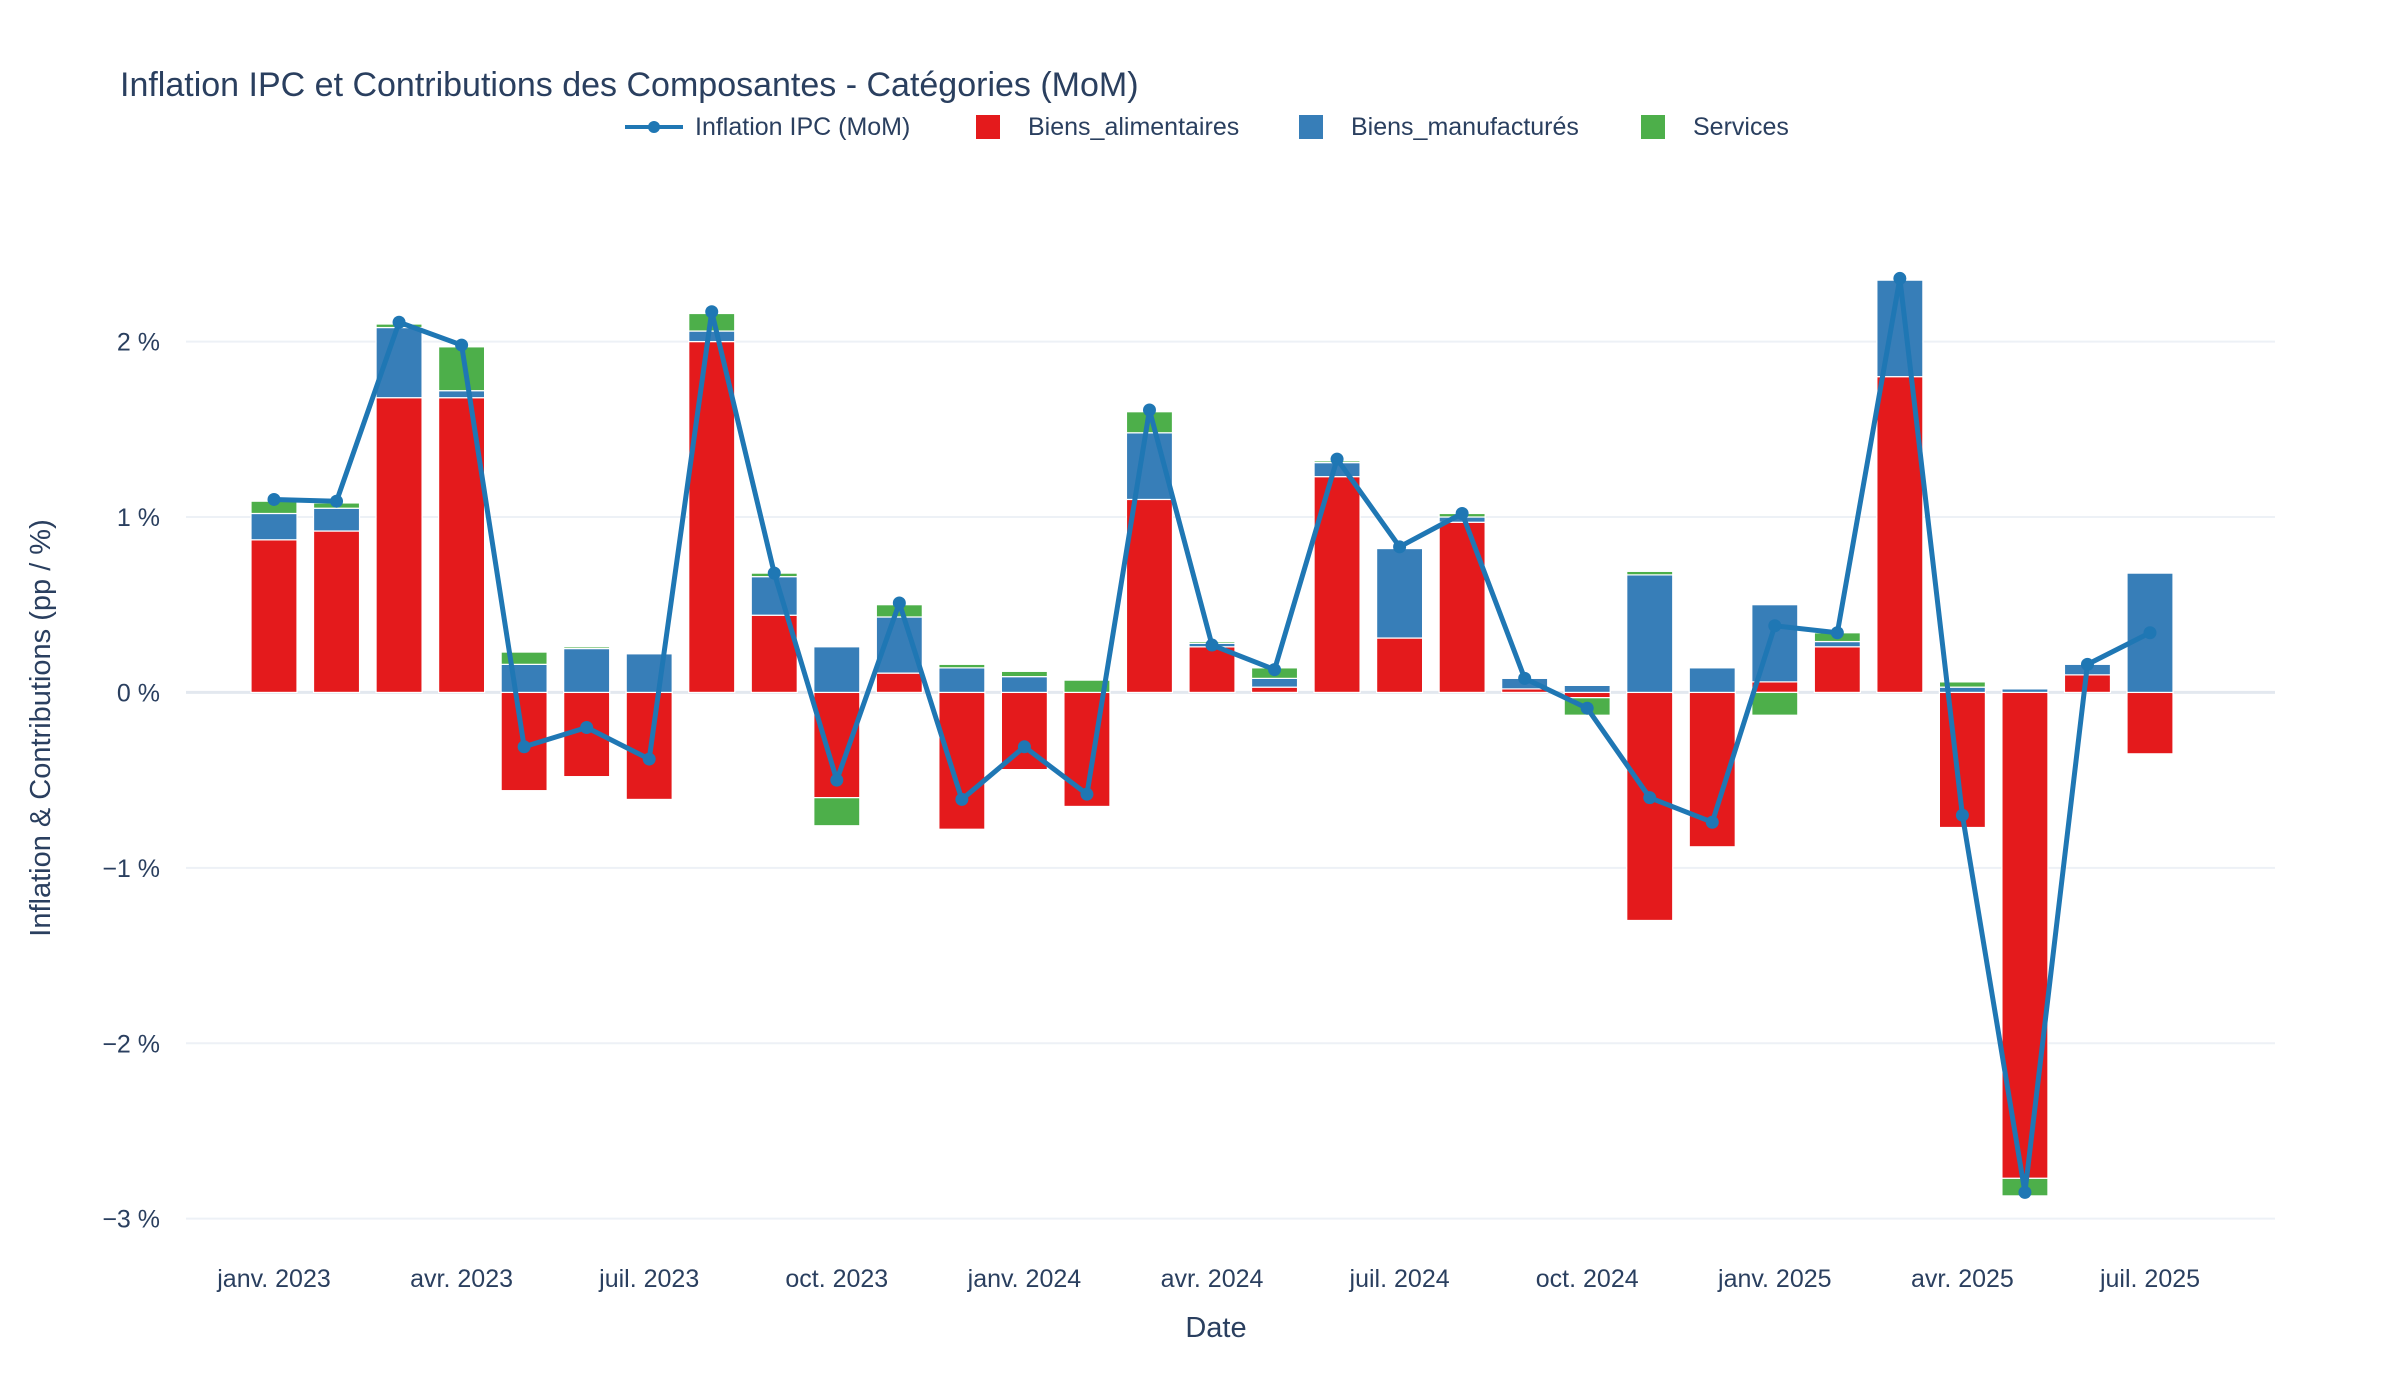  What do you see at coordinates (1215, 1328) in the screenshot?
I see `x-axis-title: Date` at bounding box center [1215, 1328].